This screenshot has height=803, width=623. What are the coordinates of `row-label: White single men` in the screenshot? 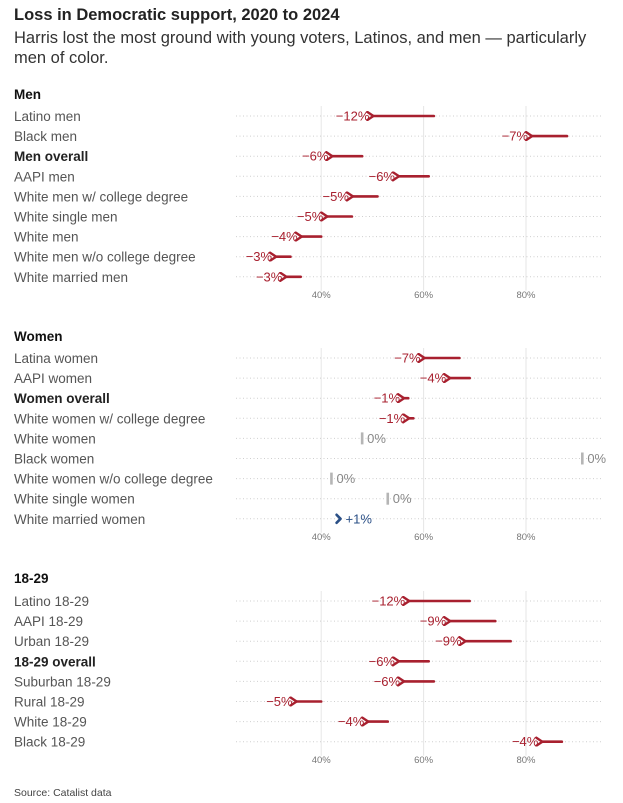 It's located at (66, 217).